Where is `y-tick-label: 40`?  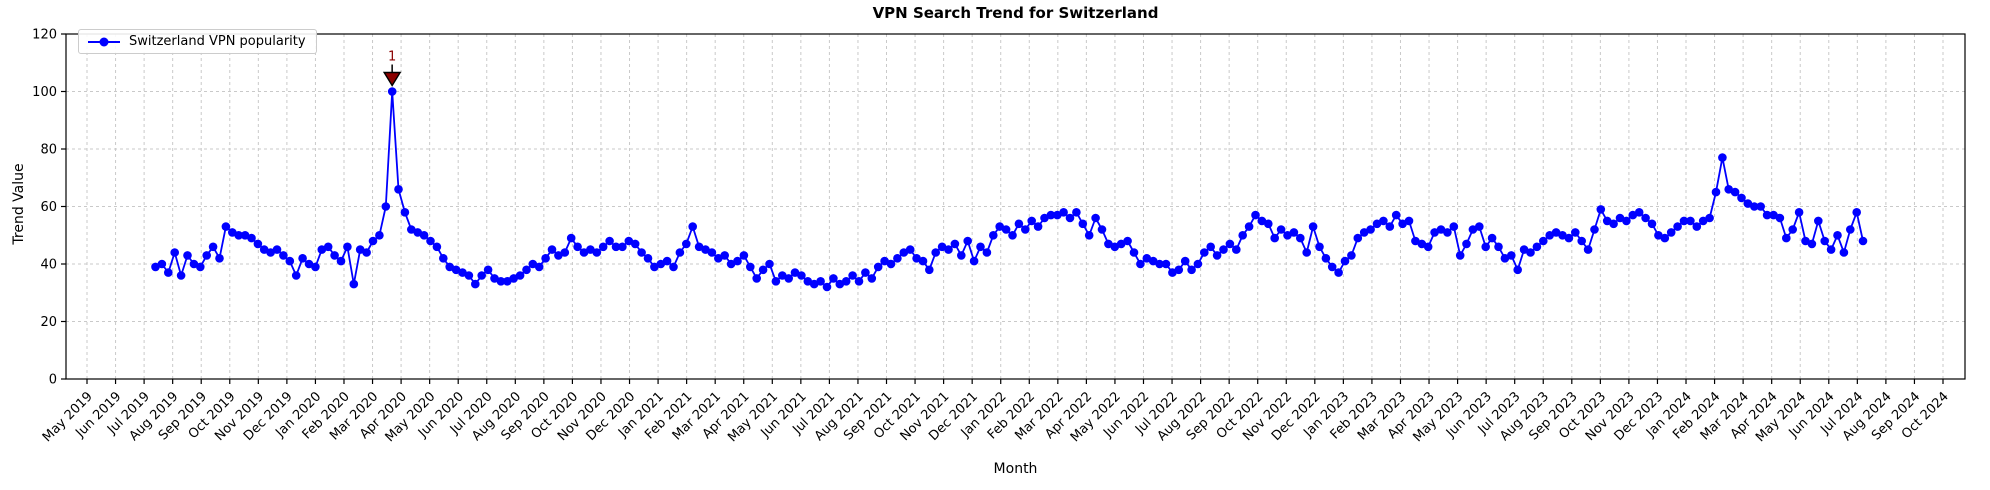
y-tick-label: 40 is located at coordinates (48, 265).